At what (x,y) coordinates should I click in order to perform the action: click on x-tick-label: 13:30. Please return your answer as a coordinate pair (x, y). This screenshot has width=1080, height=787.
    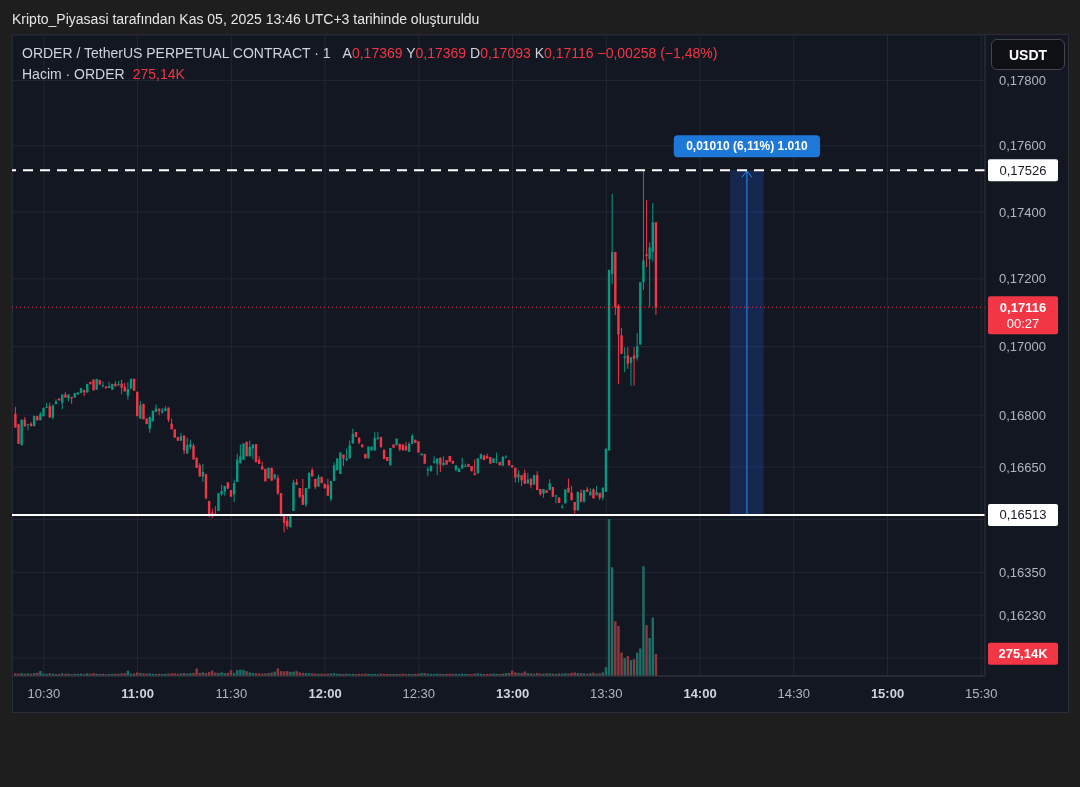
    Looking at the image, I should click on (606, 693).